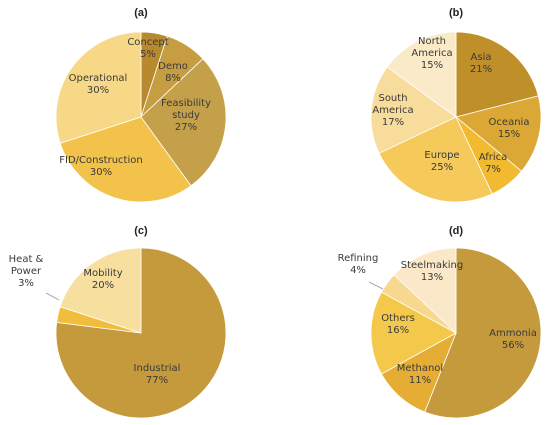  I want to click on slice-label-3-2: Others 16%, so click(398, 324).